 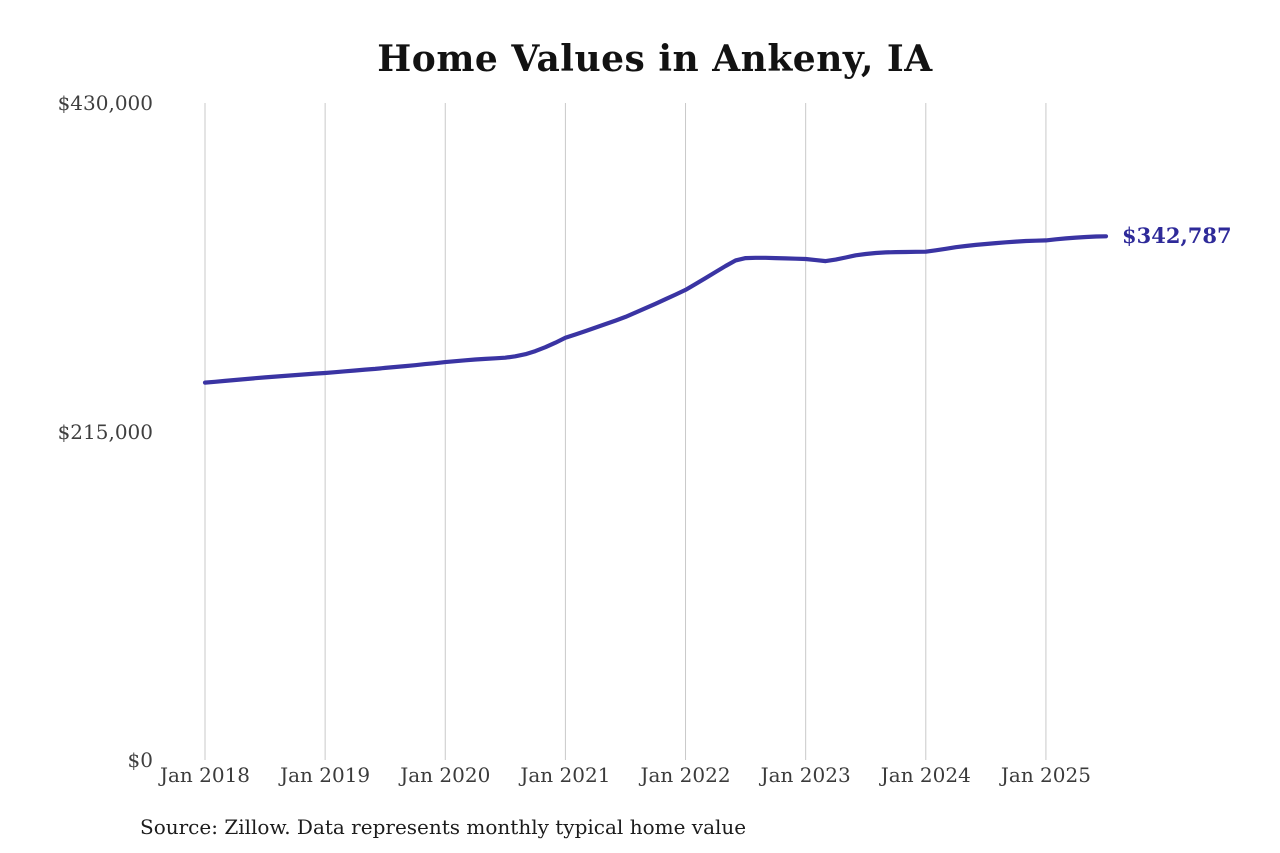 What do you see at coordinates (325, 775) in the screenshot?
I see `x-tick-label: Jan 2019` at bounding box center [325, 775].